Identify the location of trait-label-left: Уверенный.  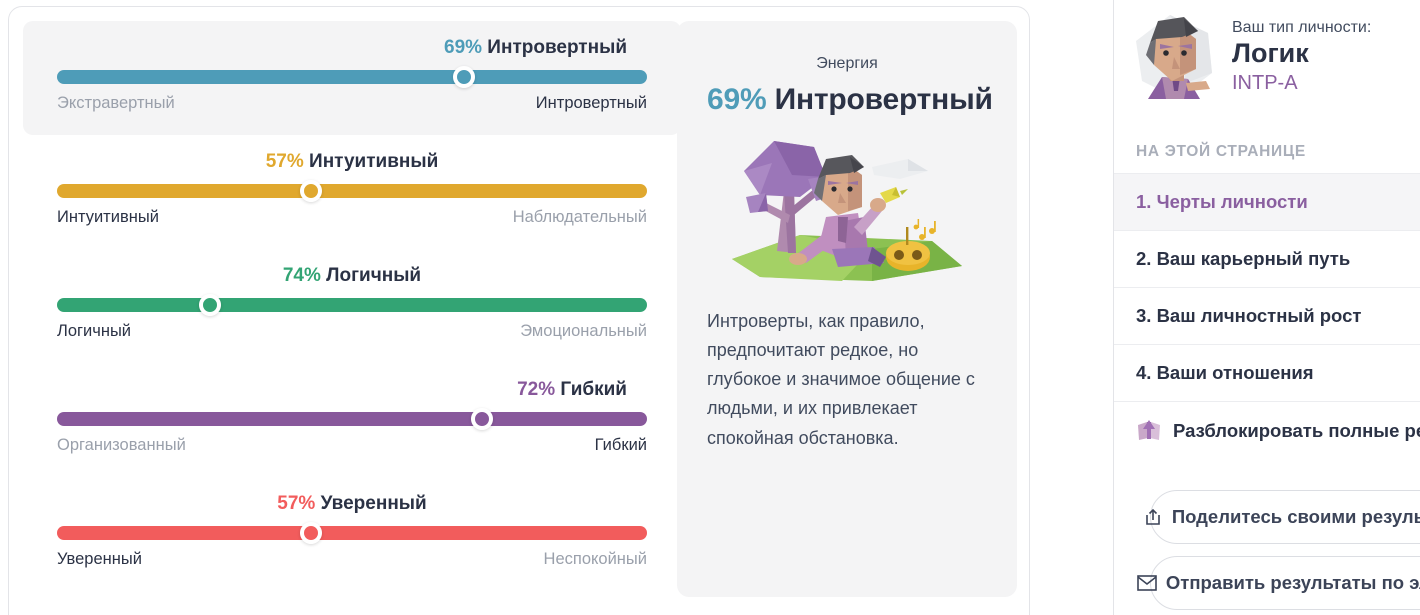
(99, 559).